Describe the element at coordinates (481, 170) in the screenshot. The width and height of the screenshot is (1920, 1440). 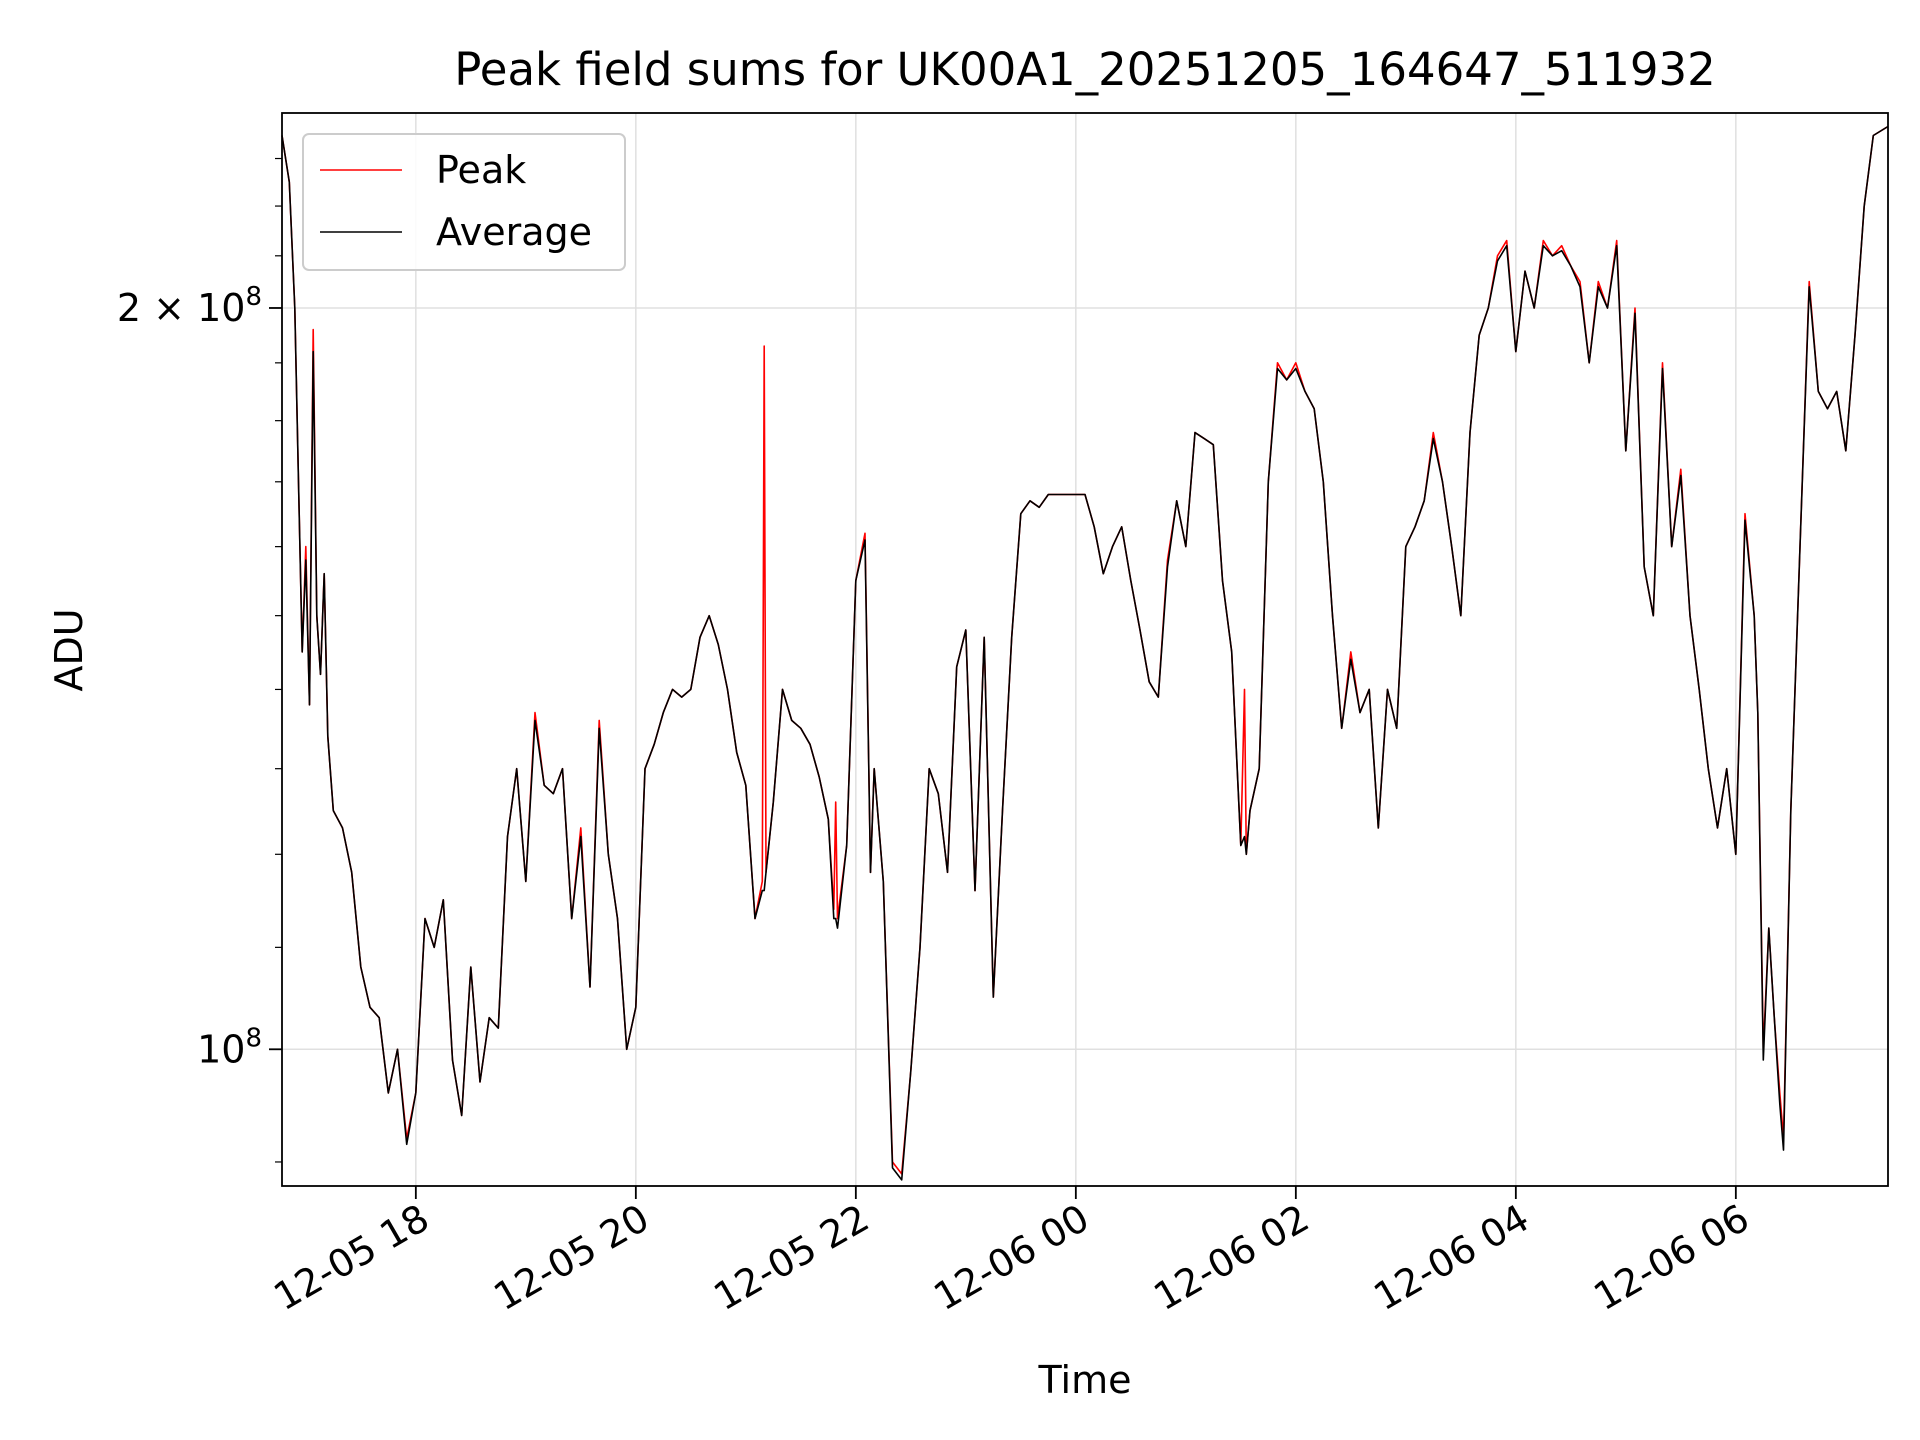
I see `legend-label-peak: Peak` at that location.